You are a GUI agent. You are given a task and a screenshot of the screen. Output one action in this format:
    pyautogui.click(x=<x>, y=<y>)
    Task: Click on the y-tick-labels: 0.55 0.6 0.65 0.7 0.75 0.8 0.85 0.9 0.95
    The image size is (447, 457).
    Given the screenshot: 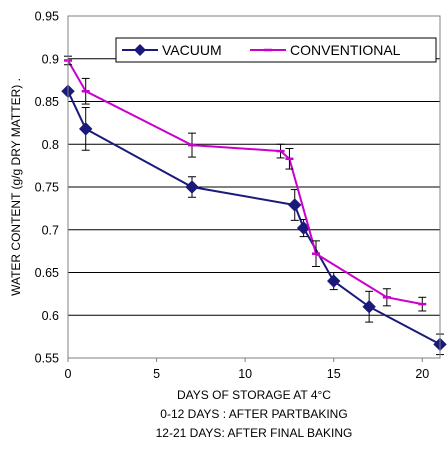 What is the action you would take?
    pyautogui.click(x=47, y=188)
    